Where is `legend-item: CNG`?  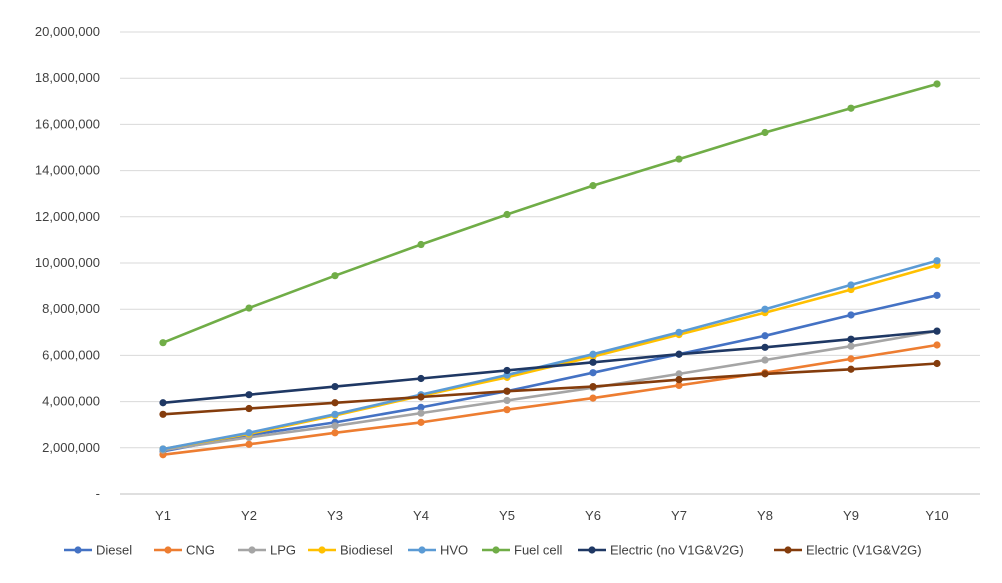 legend-item: CNG is located at coordinates (184, 550).